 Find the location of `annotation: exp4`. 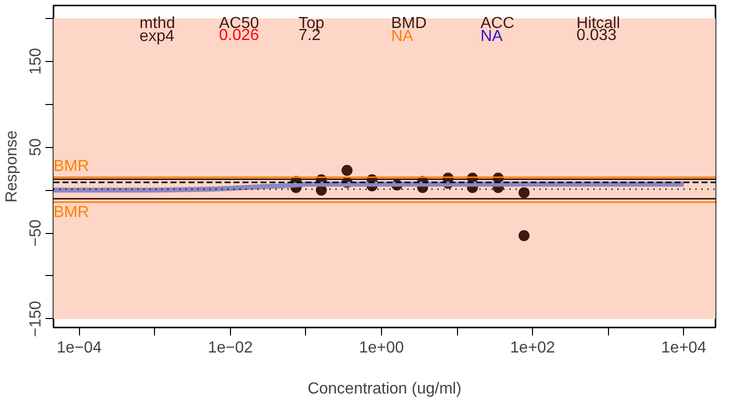

annotation: exp4 is located at coordinates (157, 37).